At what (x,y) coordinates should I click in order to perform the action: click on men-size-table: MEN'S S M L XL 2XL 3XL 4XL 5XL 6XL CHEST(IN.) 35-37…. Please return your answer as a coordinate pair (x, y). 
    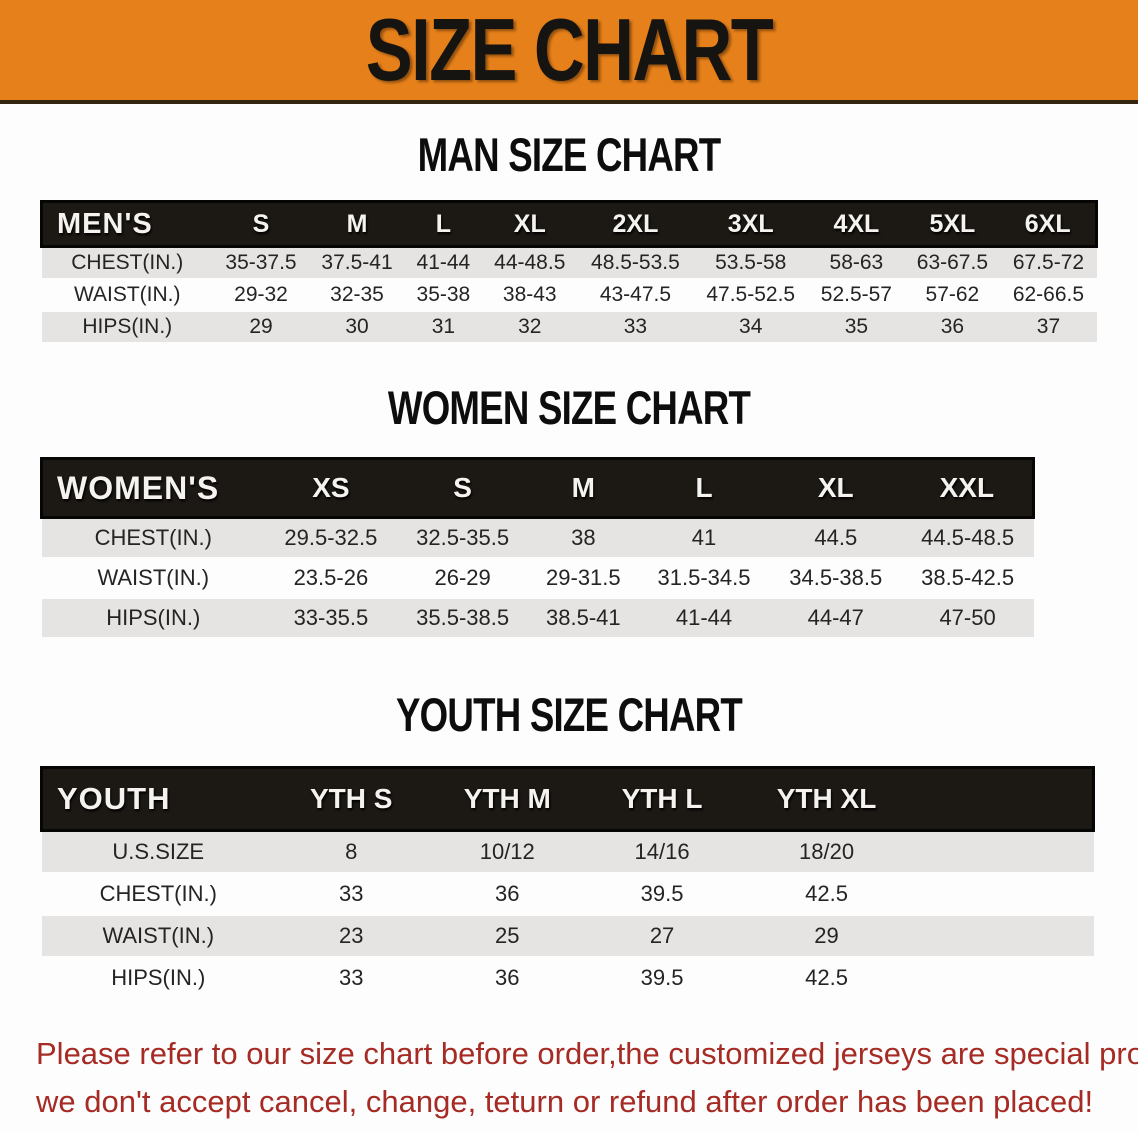
    Looking at the image, I should click on (569, 272).